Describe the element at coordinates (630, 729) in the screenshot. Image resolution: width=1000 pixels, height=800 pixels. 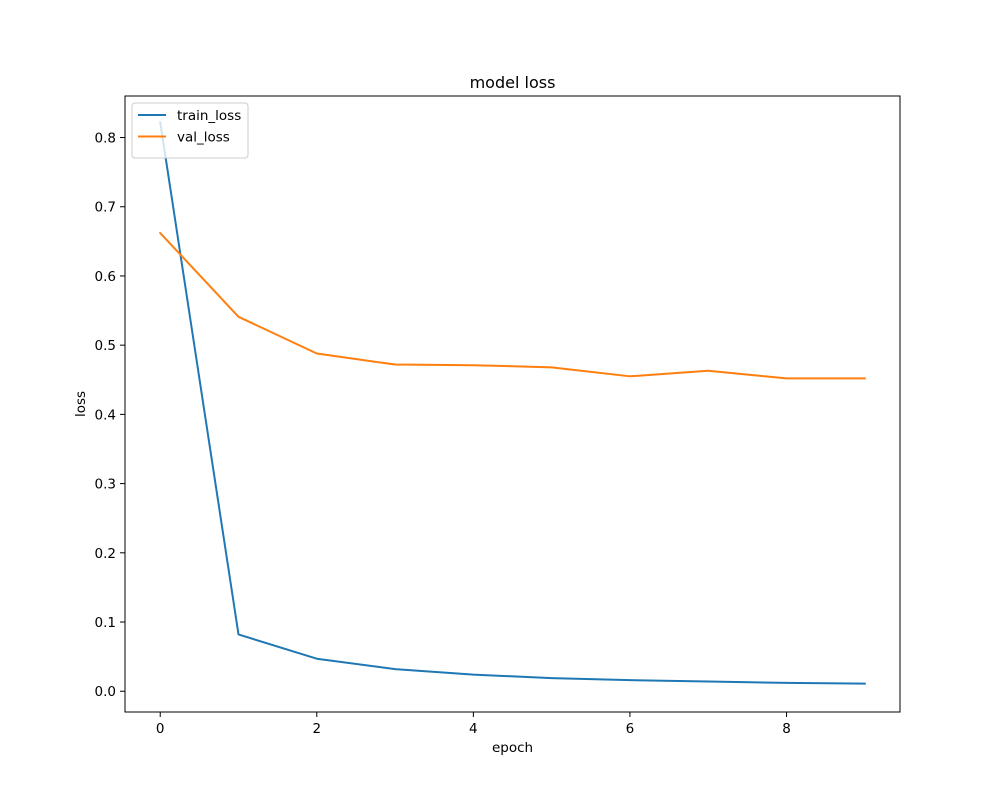
I see `x-tick-label: 6` at that location.